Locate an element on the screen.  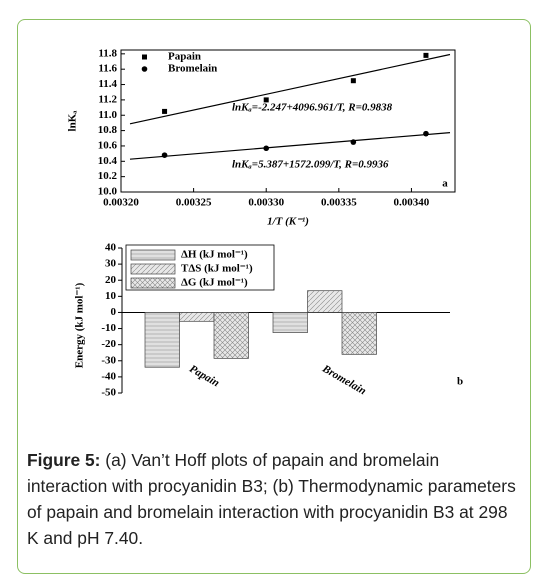
legend-label: ΔG (kJ mol⁻¹) is located at coordinates (214, 283).